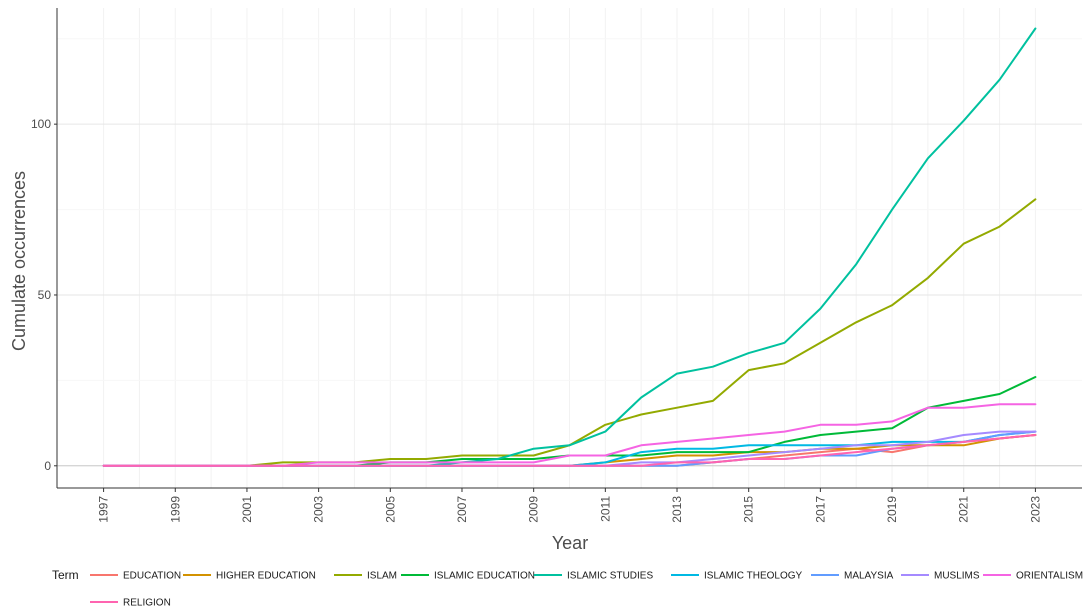 This screenshot has width=1084, height=608. Describe the element at coordinates (45, 295) in the screenshot. I see `y-tick-label: 50` at that location.